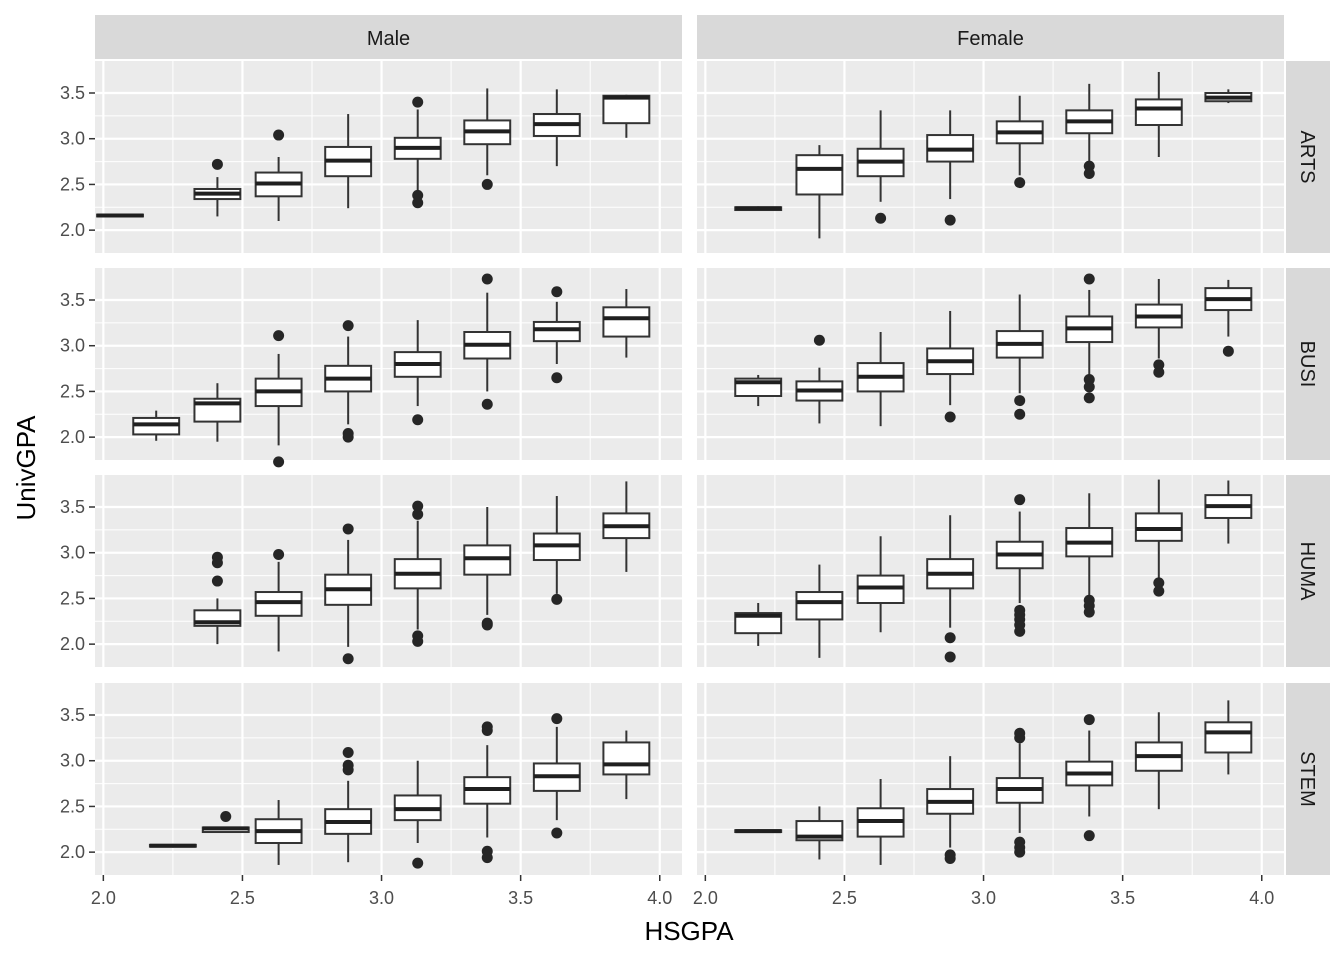  What do you see at coordinates (1307, 157) in the screenshot?
I see `row-strip-label: ARTS` at bounding box center [1307, 157].